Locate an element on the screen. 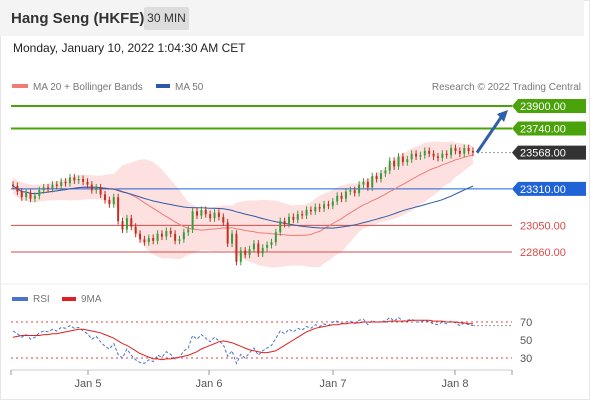 This screenshot has height=400, width=590. rsi-tick-label: 70 is located at coordinates (526, 323).